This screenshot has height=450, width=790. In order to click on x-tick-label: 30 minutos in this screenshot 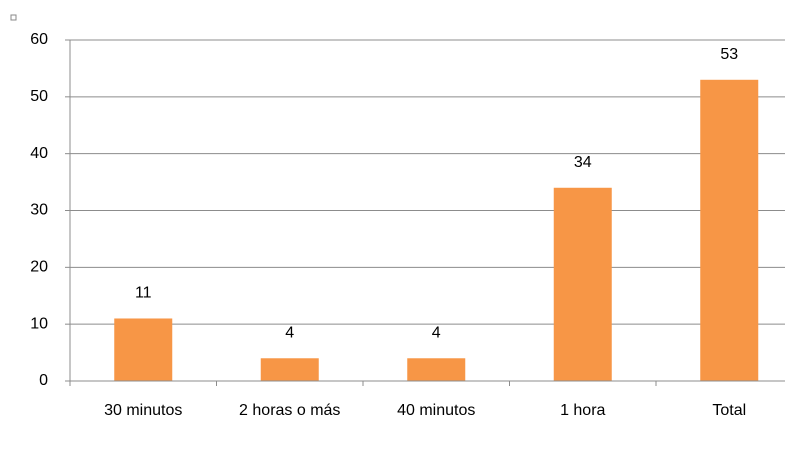, I will do `click(143, 410)`.